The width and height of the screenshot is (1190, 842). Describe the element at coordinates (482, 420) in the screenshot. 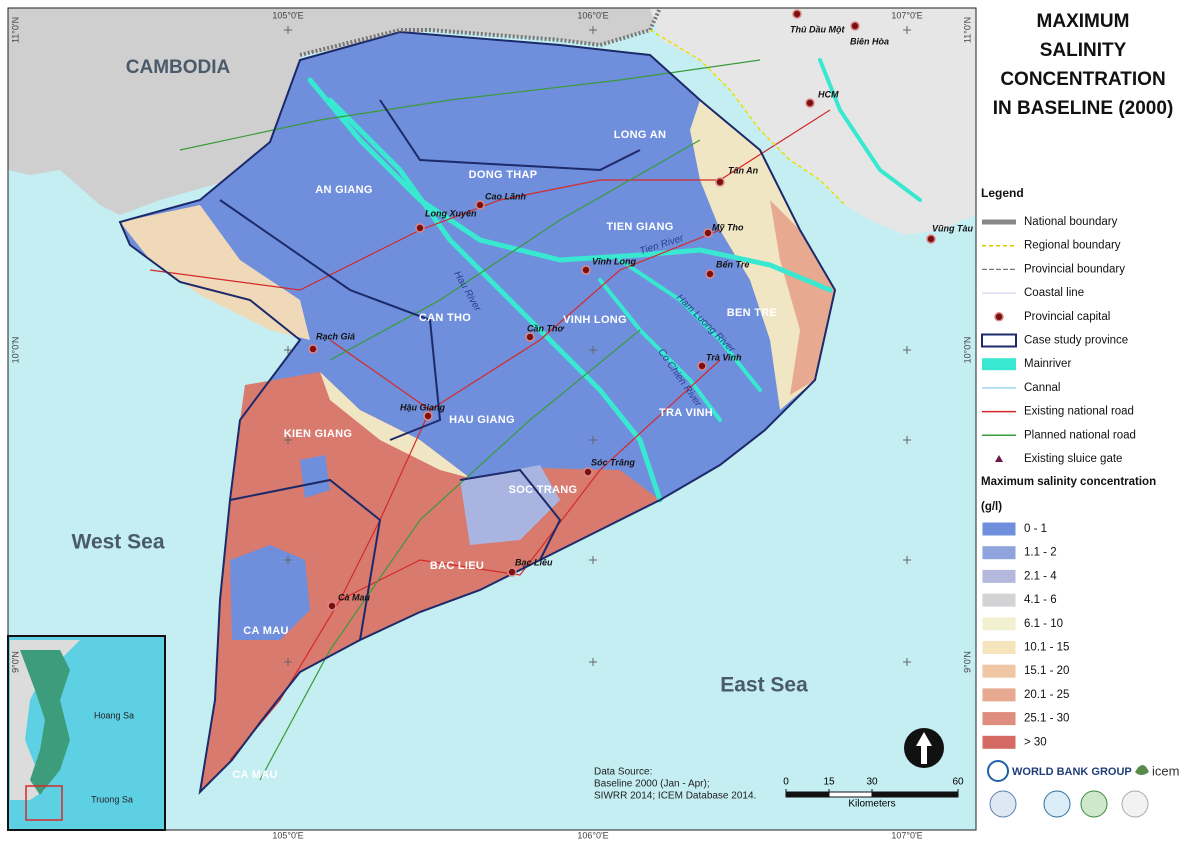

I see `region-label: HAU GIANG` at that location.